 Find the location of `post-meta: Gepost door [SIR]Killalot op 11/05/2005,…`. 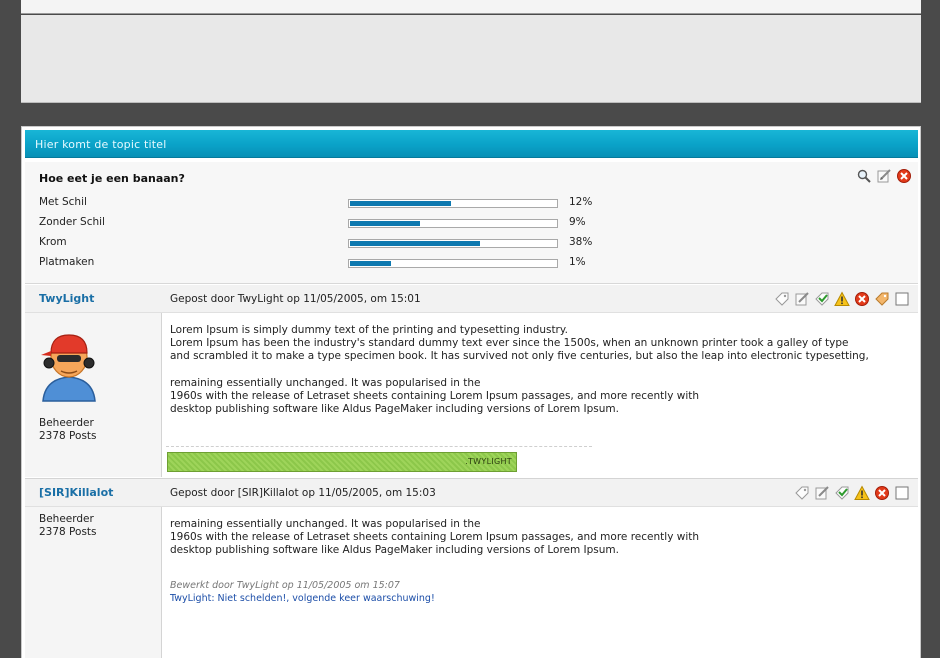

post-meta: Gepost door [SIR]Killalot op 11/05/2005,… is located at coordinates (303, 493).